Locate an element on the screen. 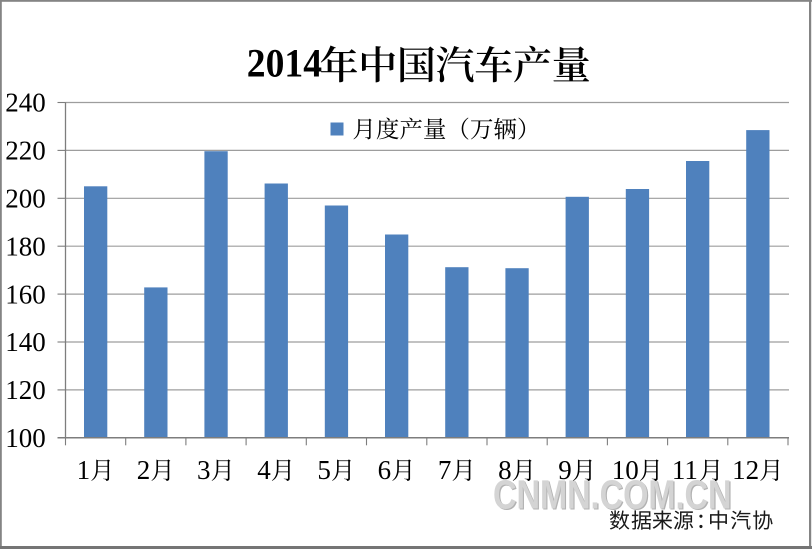 This screenshot has width=812, height=549. svg-text: 200 is located at coordinates (25, 199).